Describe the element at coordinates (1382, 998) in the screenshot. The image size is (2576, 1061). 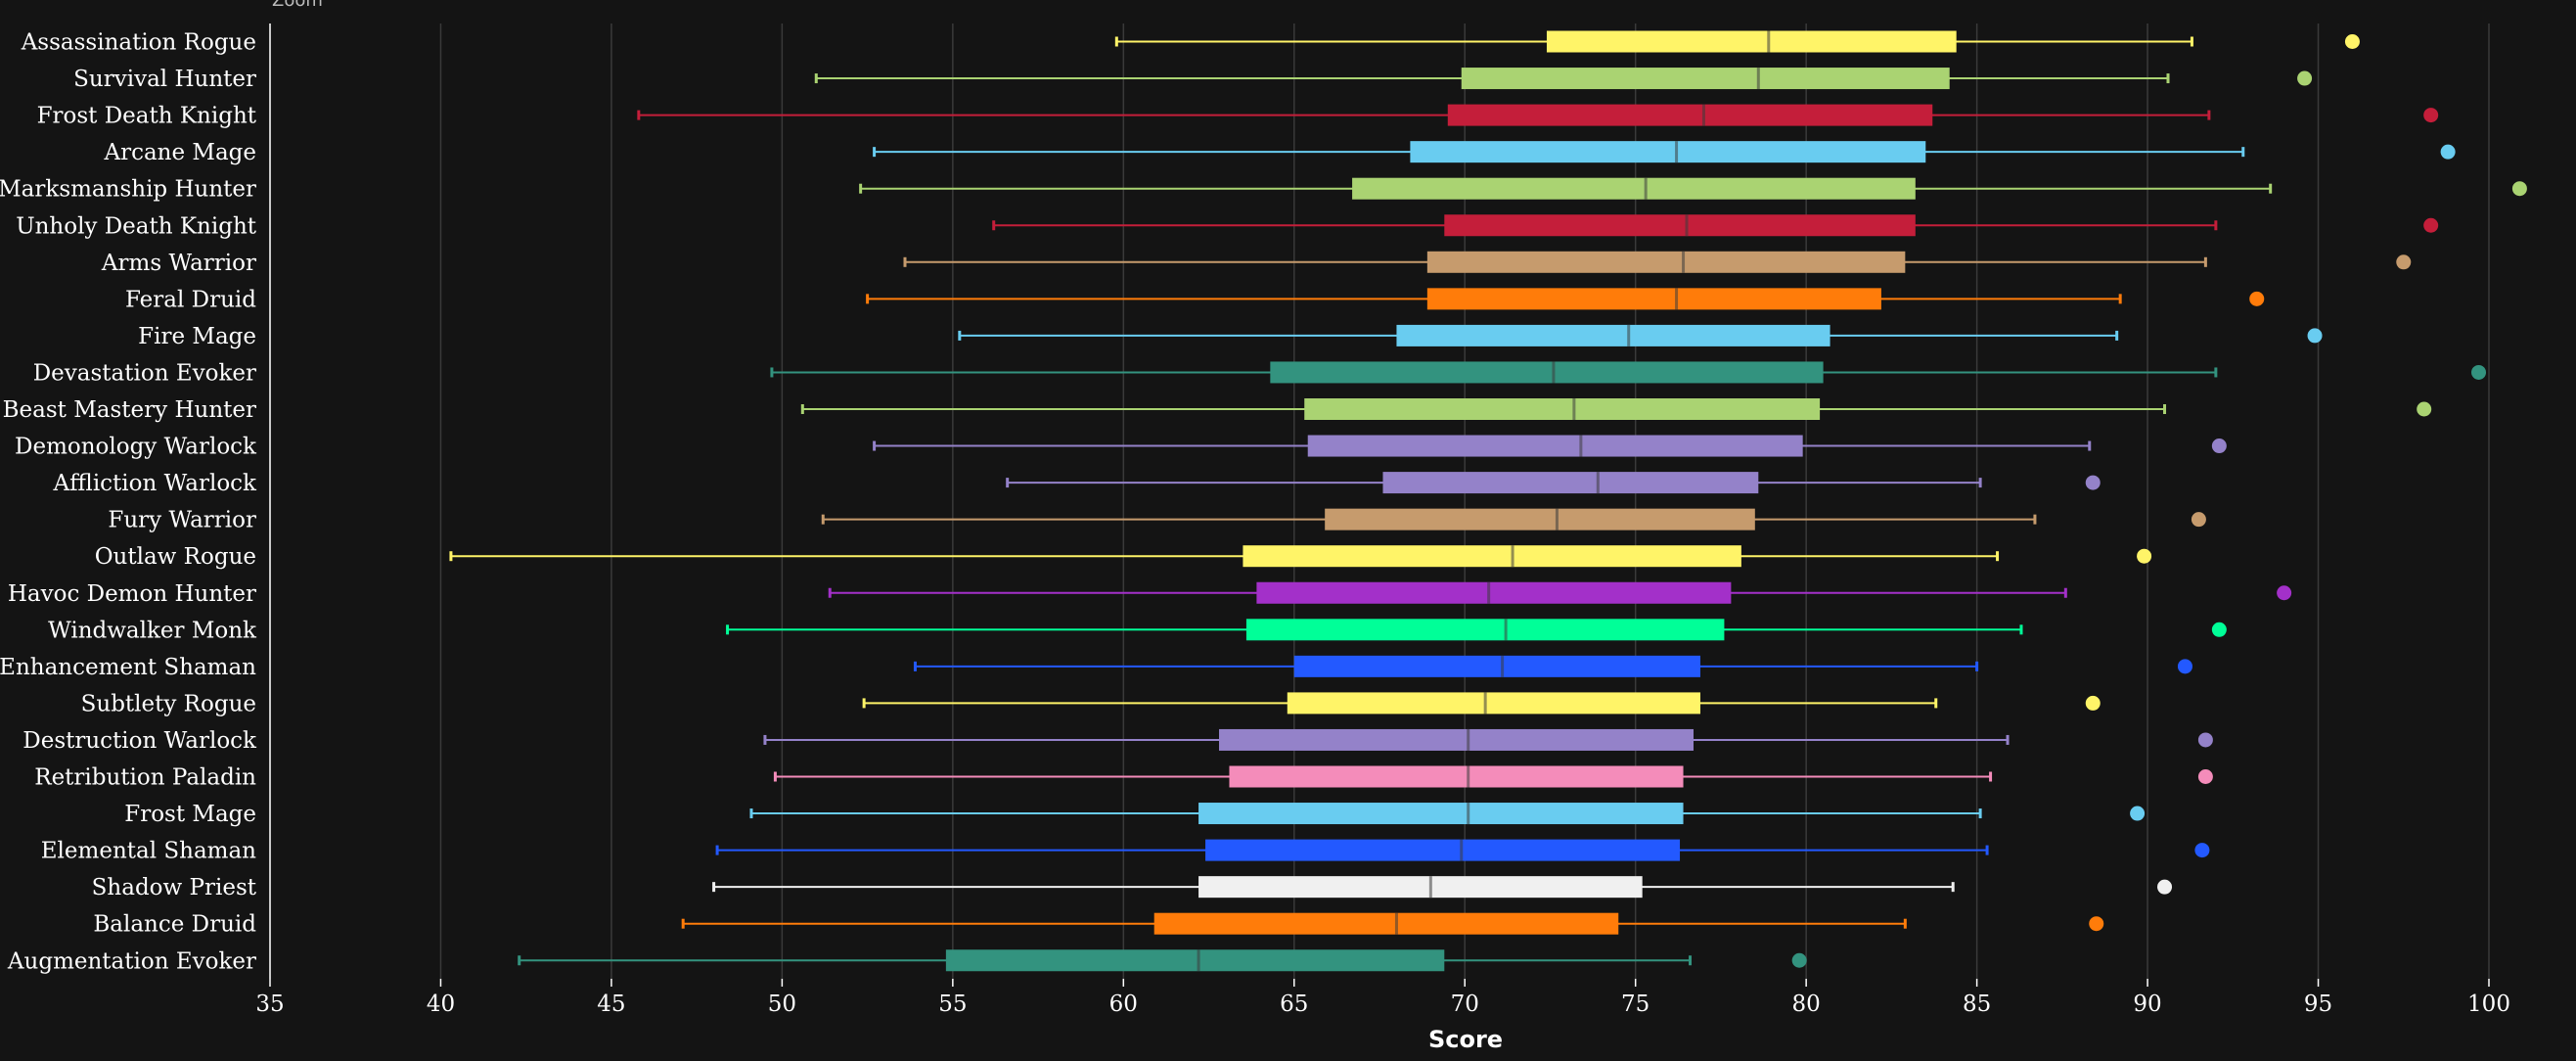
I see `x-axis-ticks: 35 40 45 50 55 60 65 70 75 80 85 90 95 100` at that location.